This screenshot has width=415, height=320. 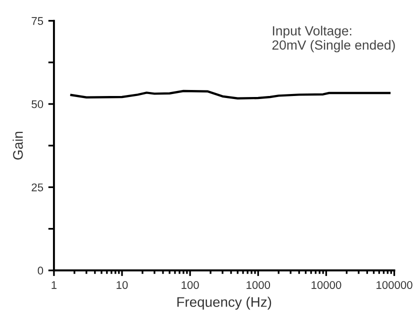 What do you see at coordinates (190, 285) in the screenshot?
I see `x-tick-label: 100` at bounding box center [190, 285].